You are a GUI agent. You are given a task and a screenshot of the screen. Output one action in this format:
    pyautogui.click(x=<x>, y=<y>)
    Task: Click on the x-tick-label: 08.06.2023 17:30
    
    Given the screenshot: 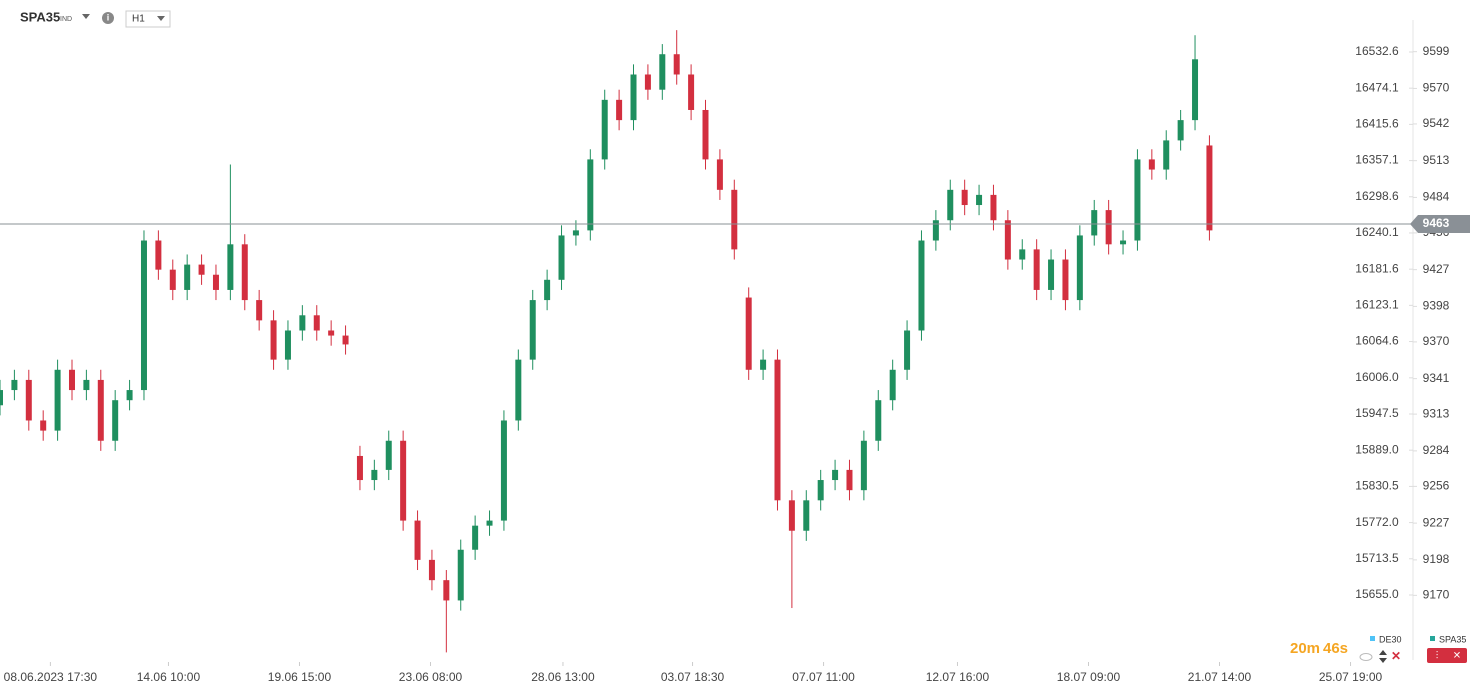 What is the action you would take?
    pyautogui.click(x=51, y=677)
    